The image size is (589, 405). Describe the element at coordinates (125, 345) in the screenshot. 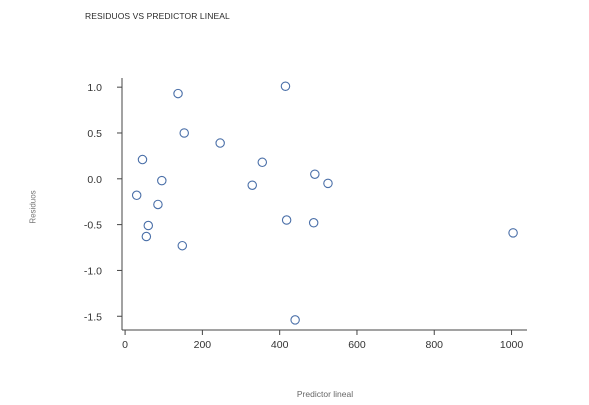

I see `x-tick-label: 0` at that location.